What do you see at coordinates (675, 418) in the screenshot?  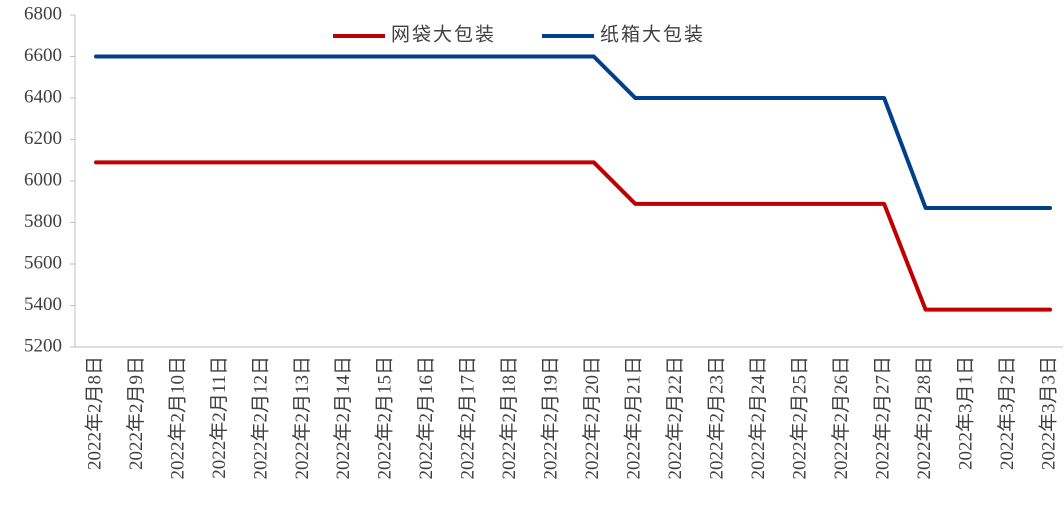 I see `x-tick-label: 2022年2月22日` at bounding box center [675, 418].